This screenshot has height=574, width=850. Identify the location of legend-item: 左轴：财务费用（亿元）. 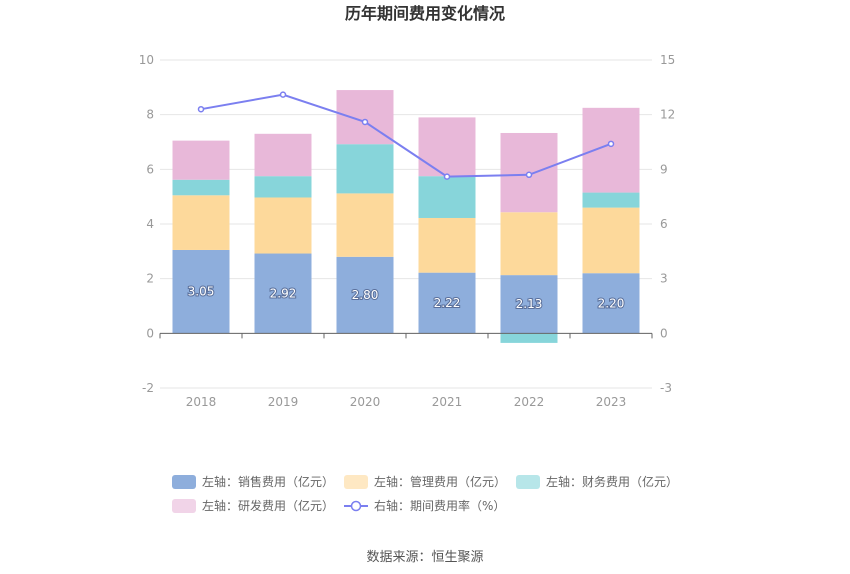
(597, 481).